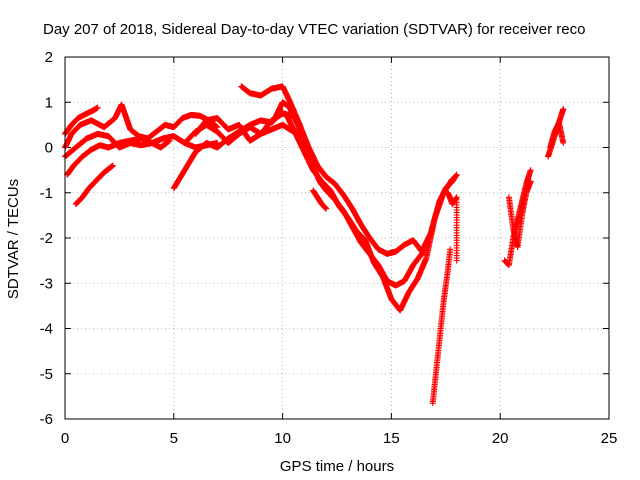  I want to click on y-tick-label: 1, so click(49, 102).